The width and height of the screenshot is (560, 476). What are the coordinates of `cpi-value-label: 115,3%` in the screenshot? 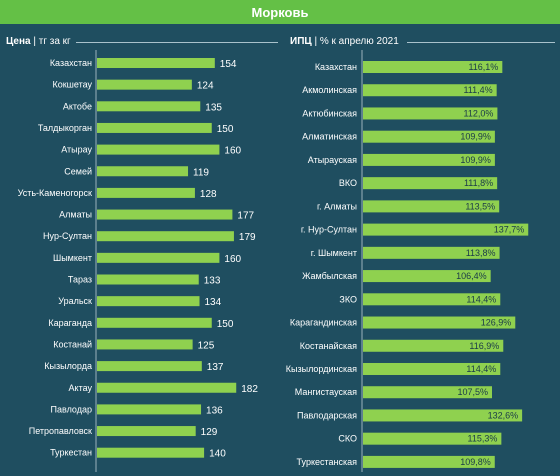 It's located at (483, 439).